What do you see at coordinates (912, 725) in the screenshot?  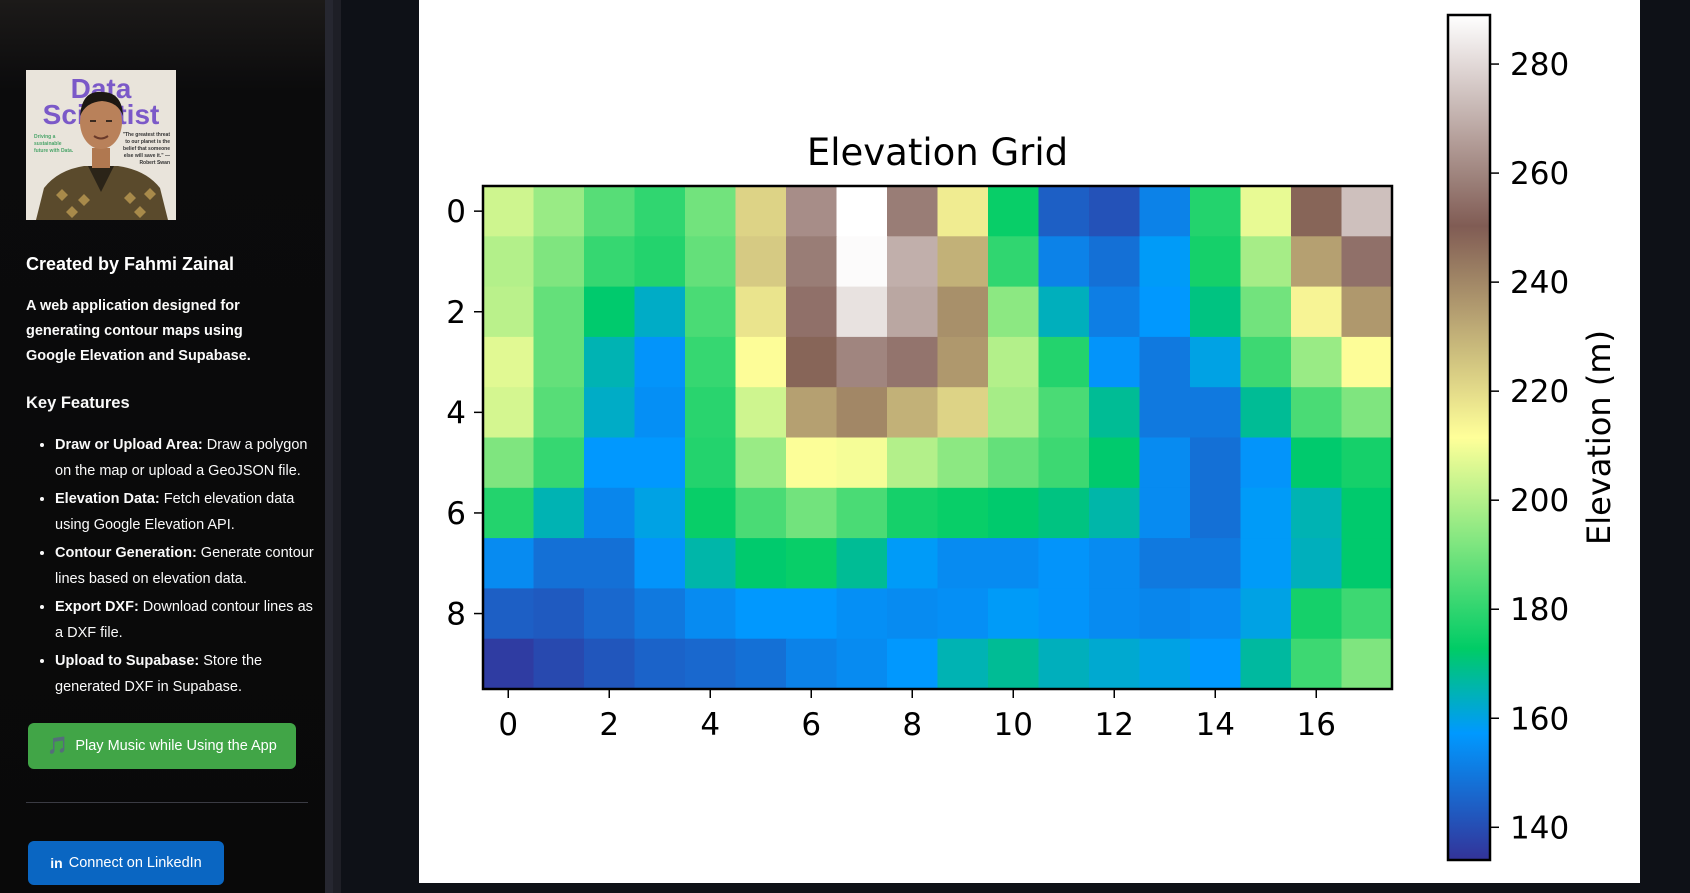 I see `x-tick-label: 8` at bounding box center [912, 725].